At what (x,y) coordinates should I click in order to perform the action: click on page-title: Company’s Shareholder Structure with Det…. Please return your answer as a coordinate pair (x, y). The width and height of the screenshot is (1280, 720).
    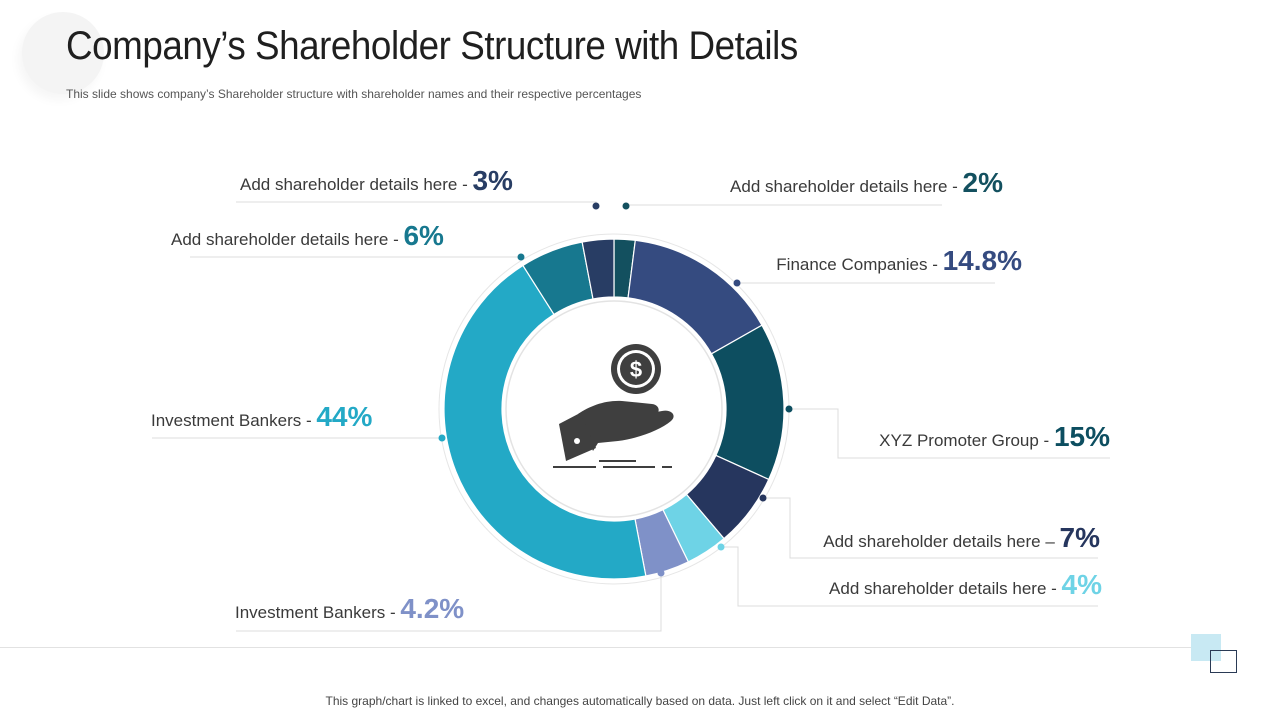
    Looking at the image, I should click on (432, 46).